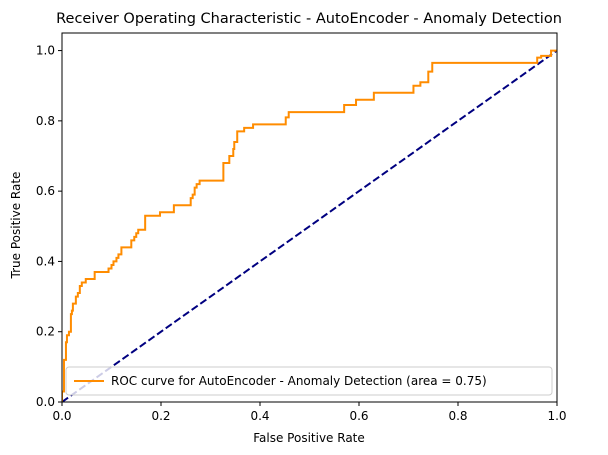 The height and width of the screenshot is (455, 608). What do you see at coordinates (45, 402) in the screenshot?
I see `y-tick-label: 0.0` at bounding box center [45, 402].